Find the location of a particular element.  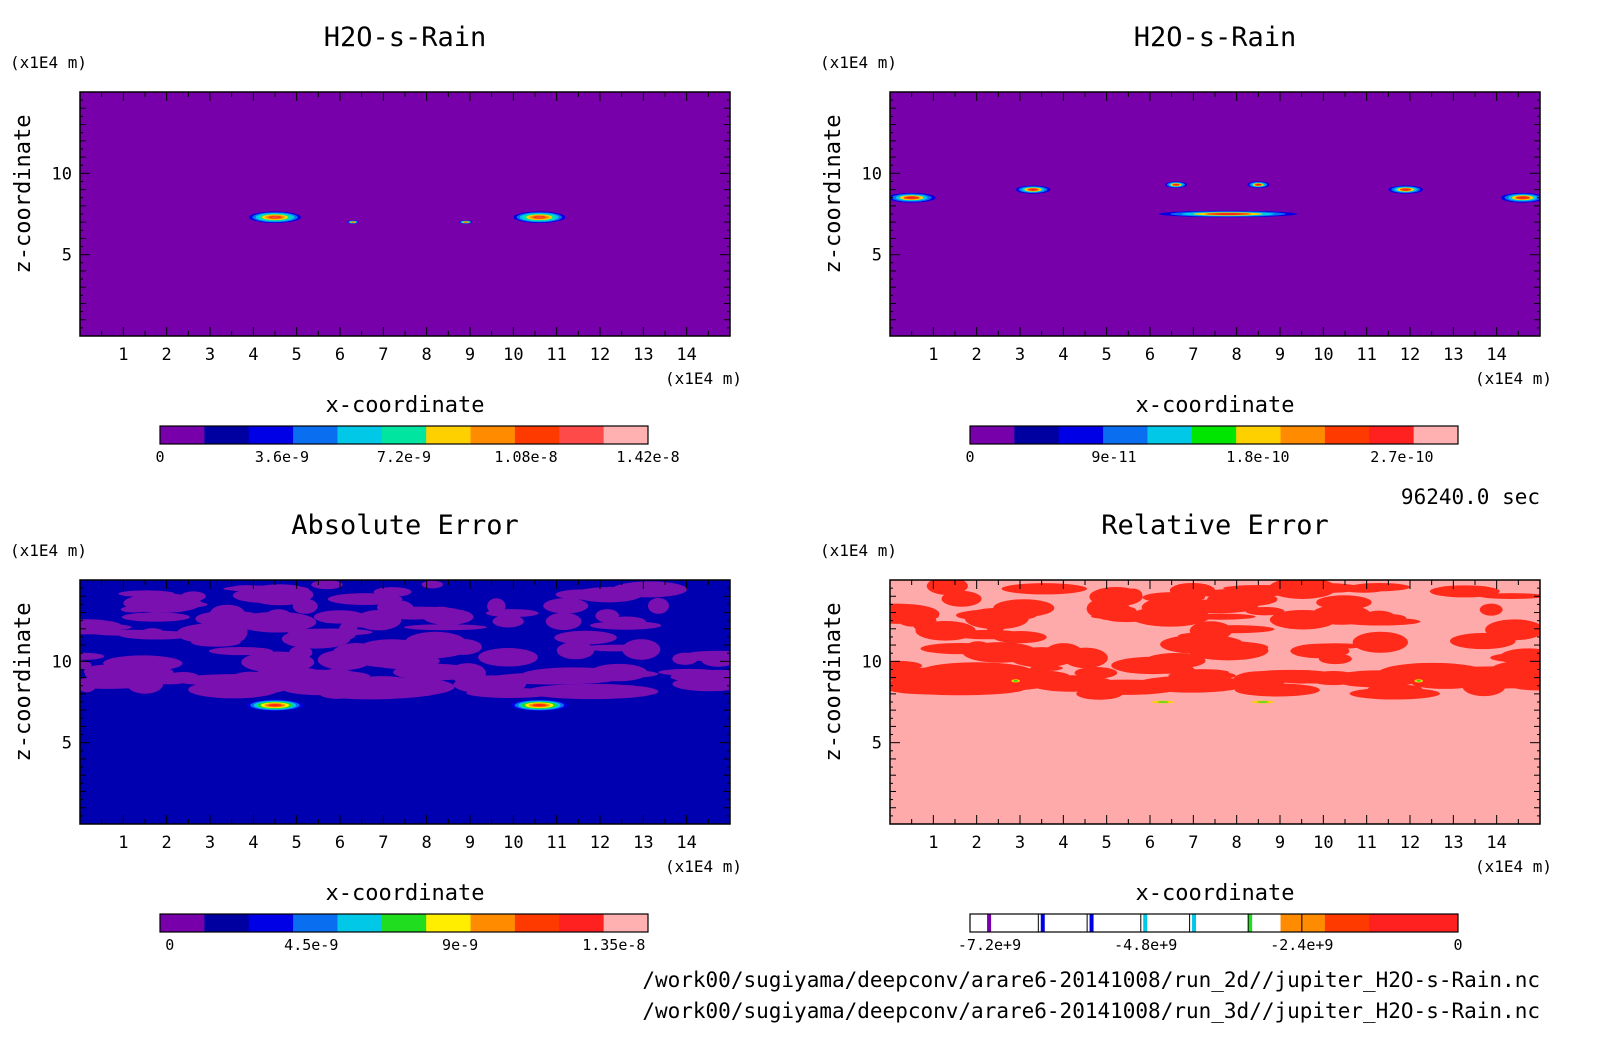

x-axis-label: x-coordinate is located at coordinates (1215, 893).